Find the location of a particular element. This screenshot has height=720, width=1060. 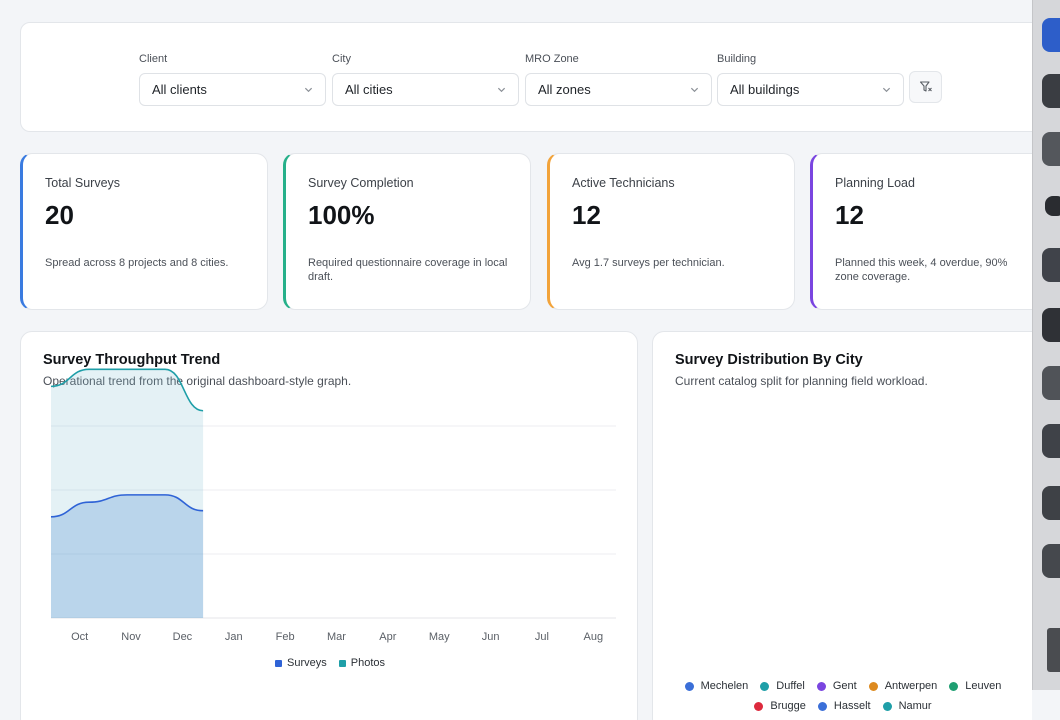

legend-item-surveys: Surveys is located at coordinates (301, 663).